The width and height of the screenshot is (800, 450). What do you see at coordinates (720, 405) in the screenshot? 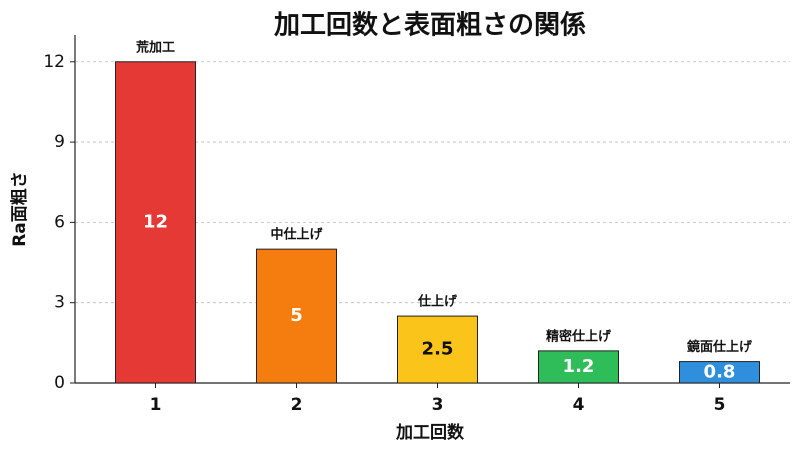
I see `x-tick-label: 5` at bounding box center [720, 405].